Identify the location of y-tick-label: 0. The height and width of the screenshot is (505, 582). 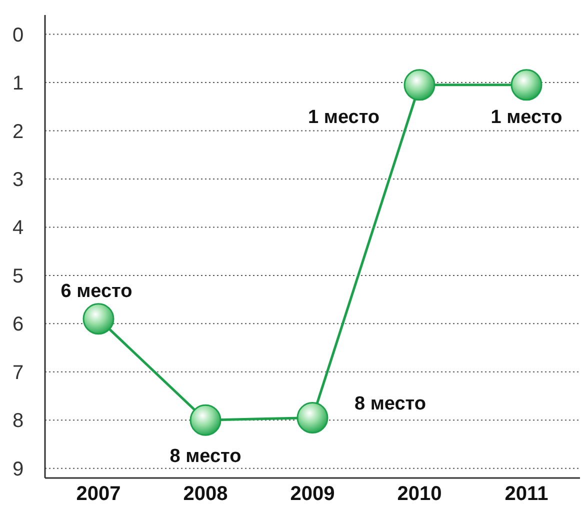
(18, 35).